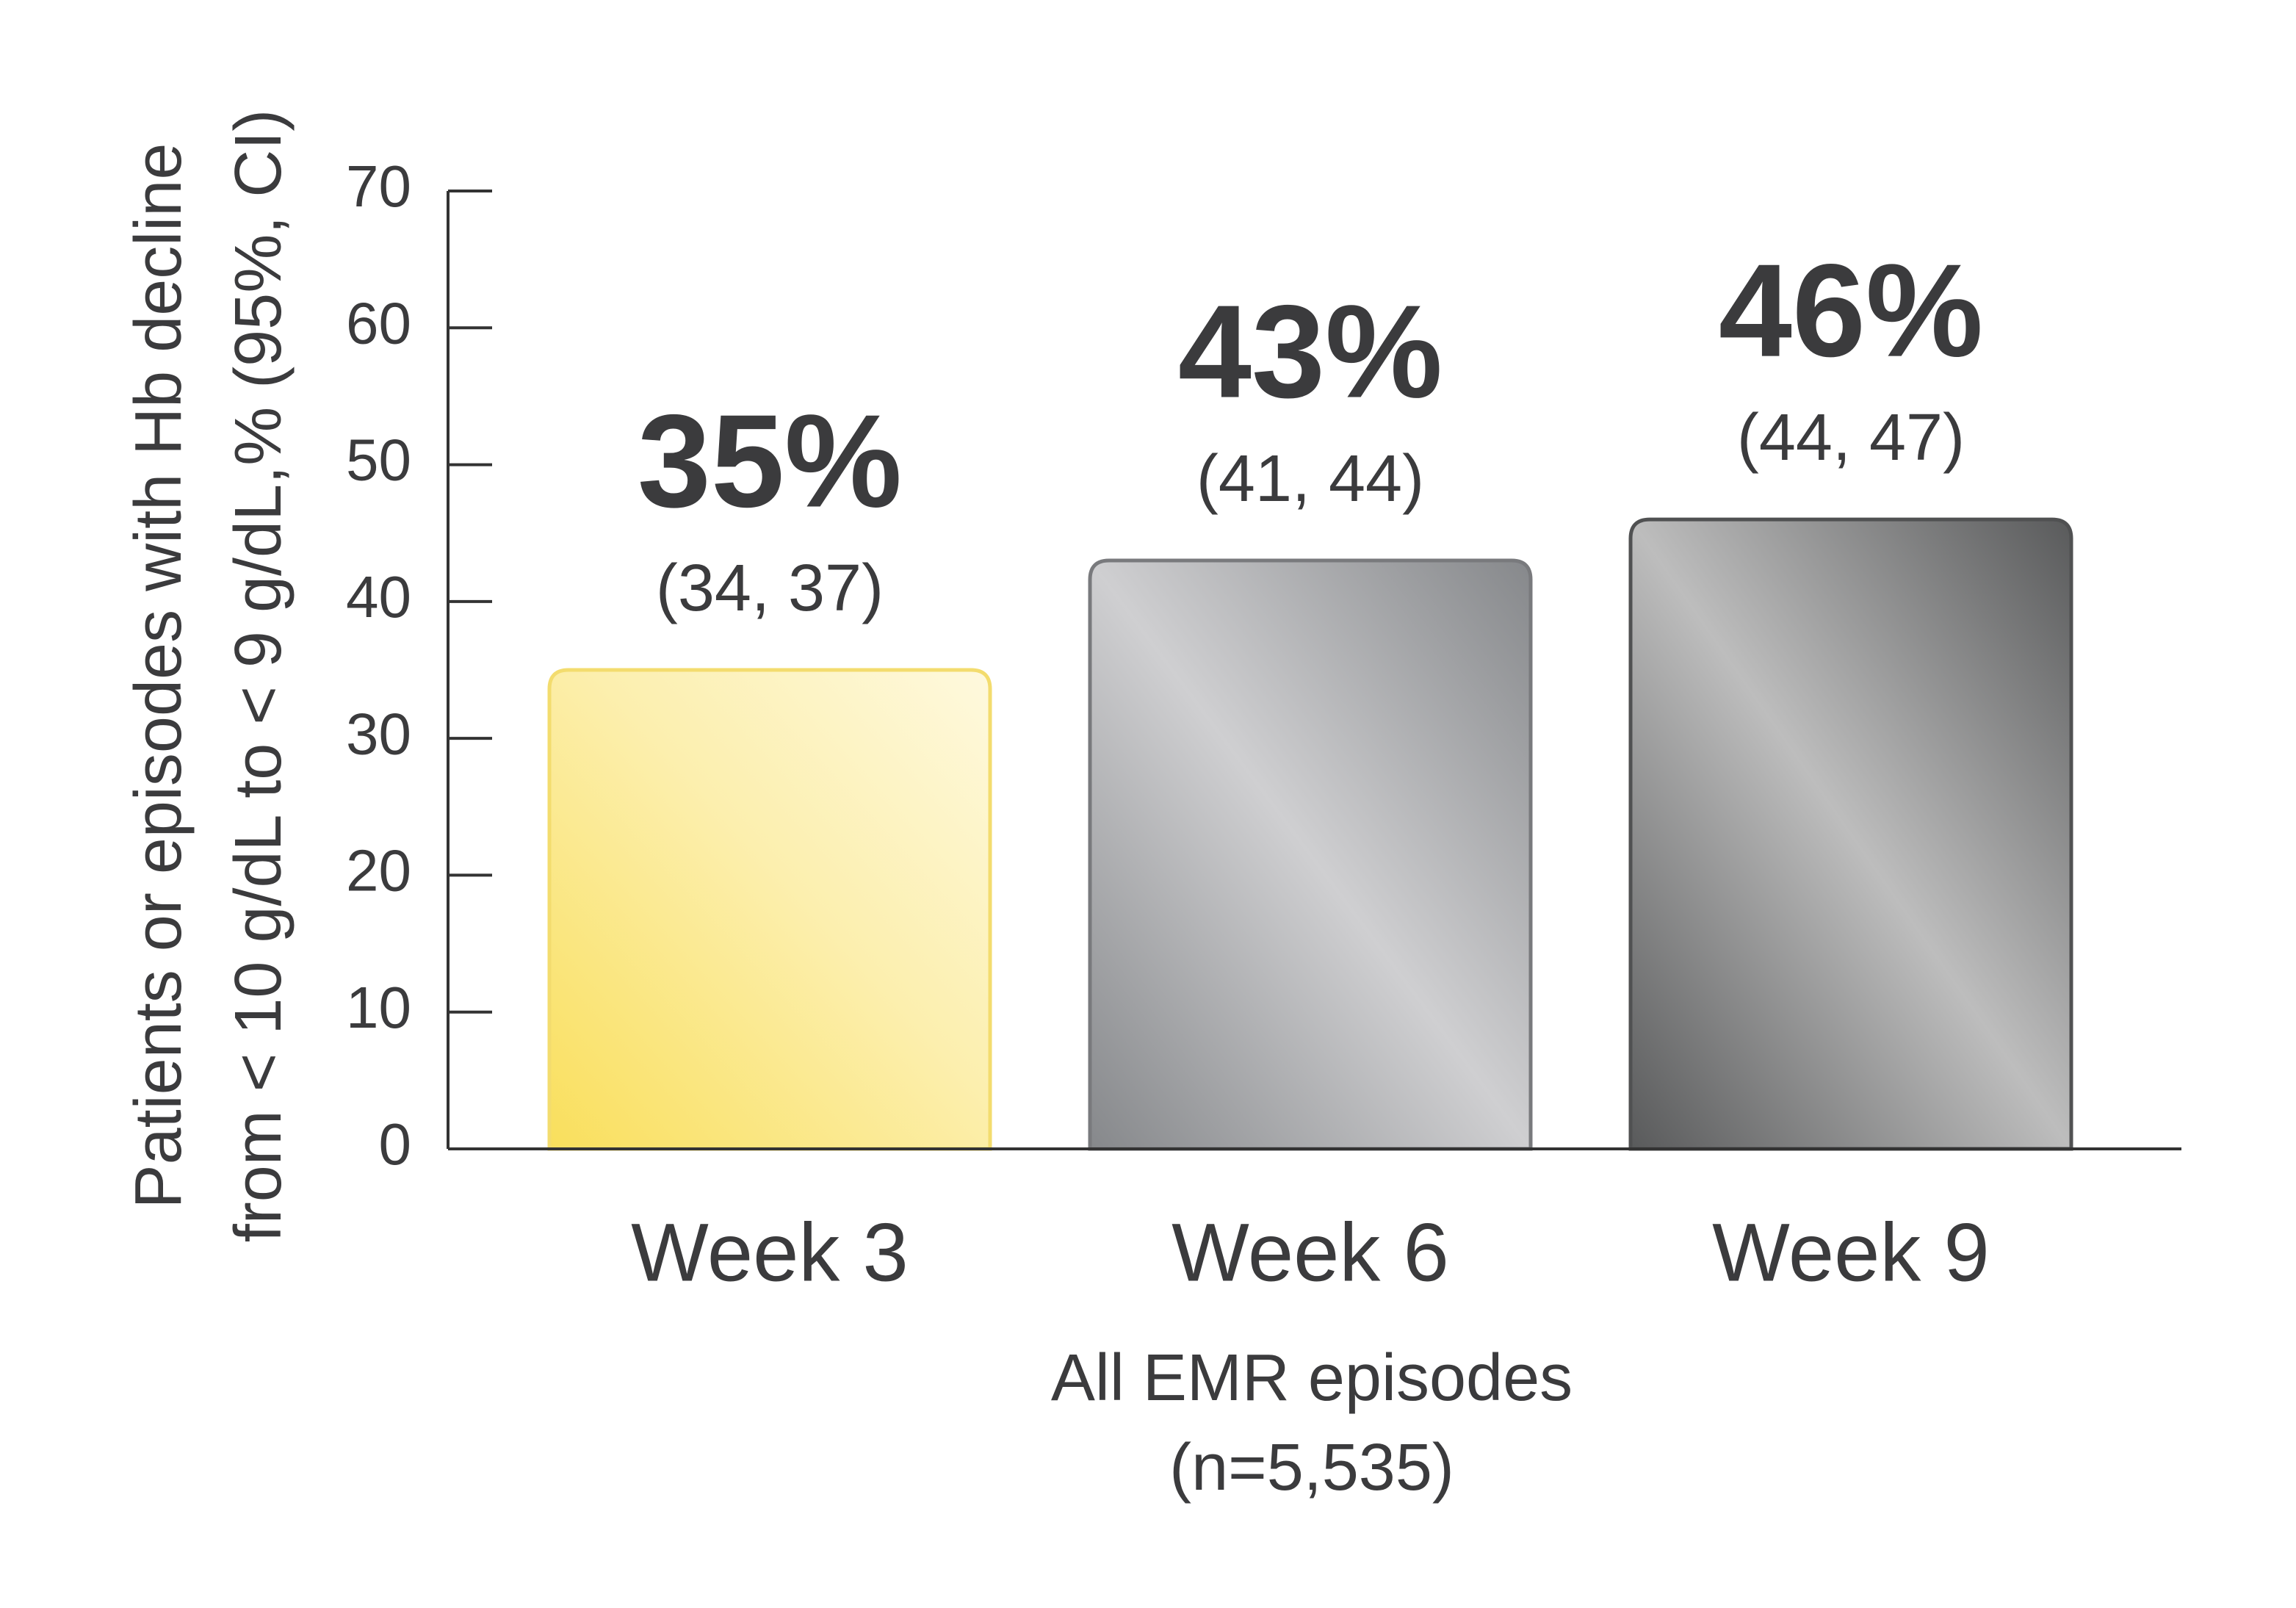  Describe the element at coordinates (1310, 1253) in the screenshot. I see `x-tick-label: Week 6` at that location.